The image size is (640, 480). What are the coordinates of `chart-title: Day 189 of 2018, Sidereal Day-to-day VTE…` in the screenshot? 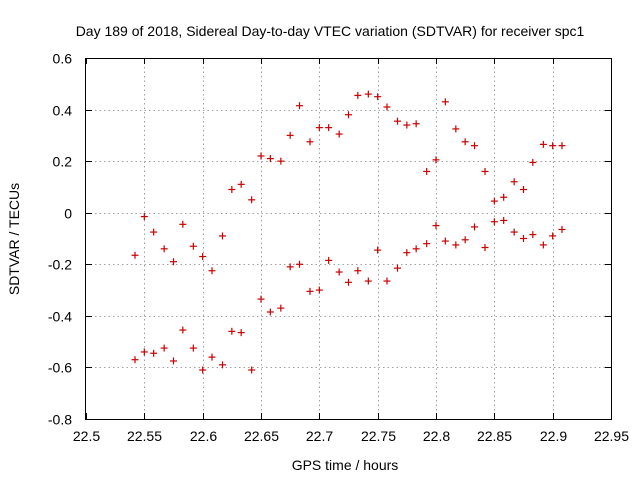 It's located at (330, 31).